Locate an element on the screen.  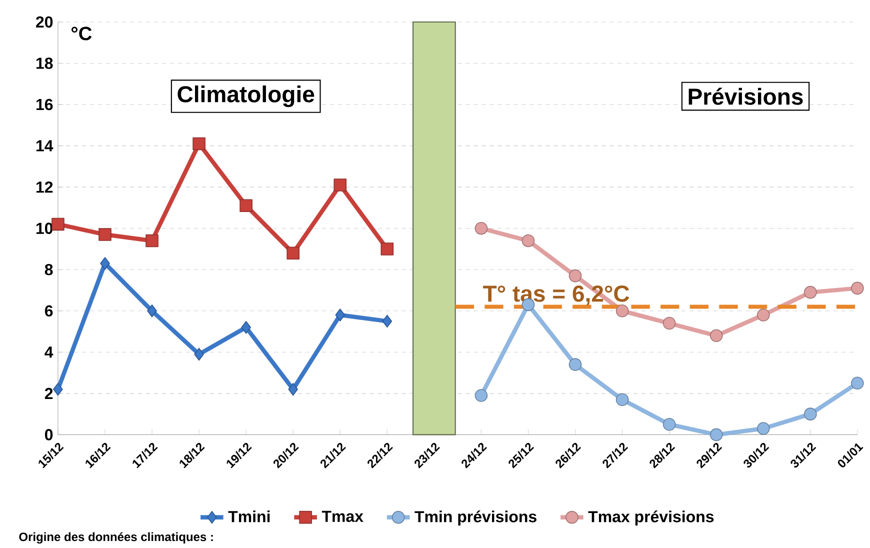
annotation: Prévisions is located at coordinates (745, 96).